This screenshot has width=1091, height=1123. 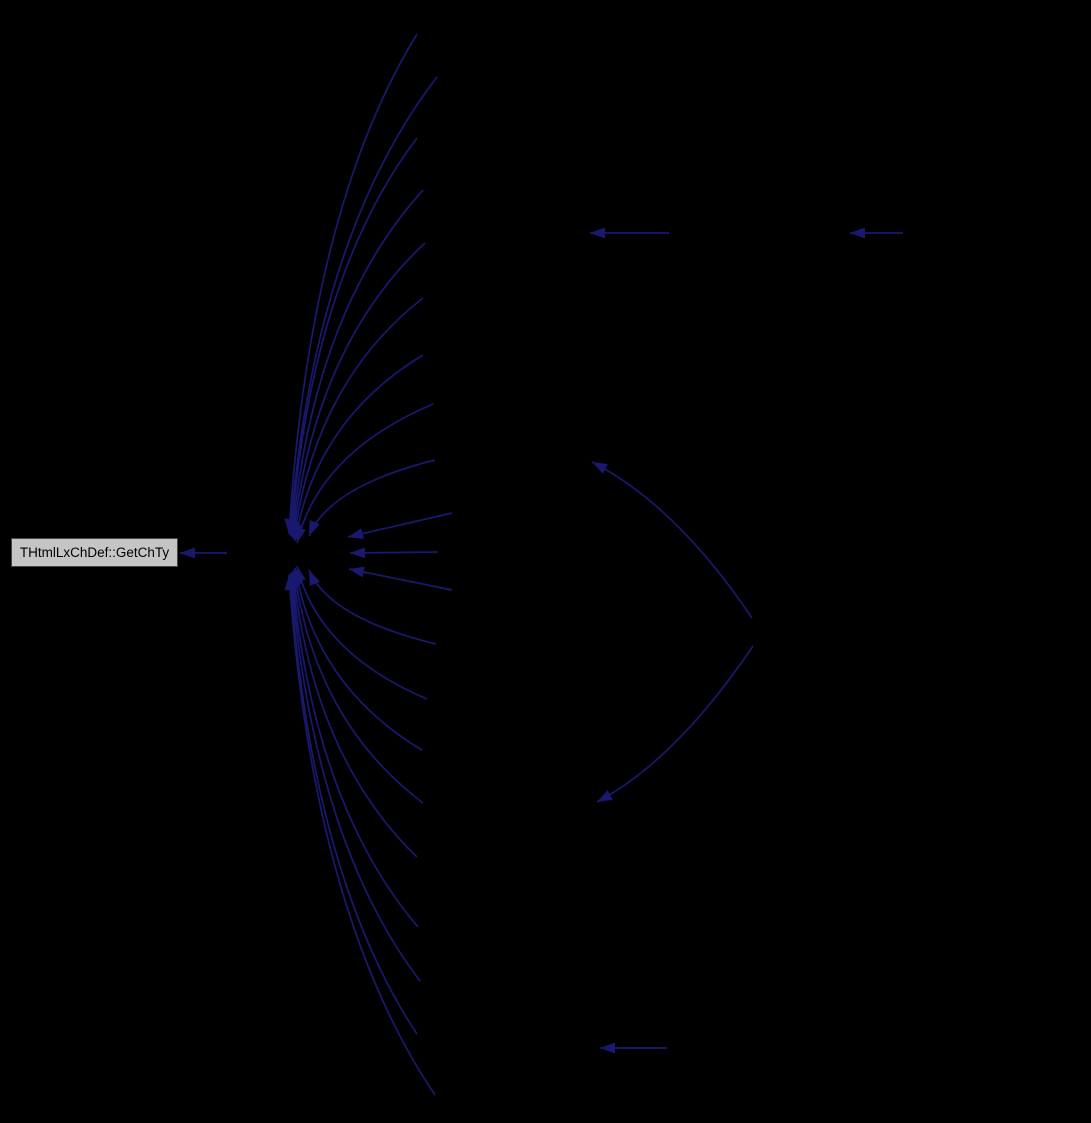 I want to click on node-thtmllxchdef-getchty: THtmlLxChDef::GetChTy, so click(x=94, y=552).